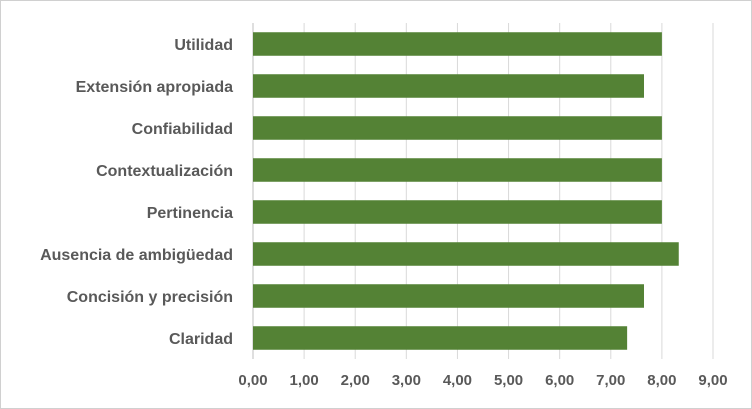 This screenshot has height=409, width=752. What do you see at coordinates (190, 213) in the screenshot?
I see `category-label: Pertinencia` at bounding box center [190, 213].